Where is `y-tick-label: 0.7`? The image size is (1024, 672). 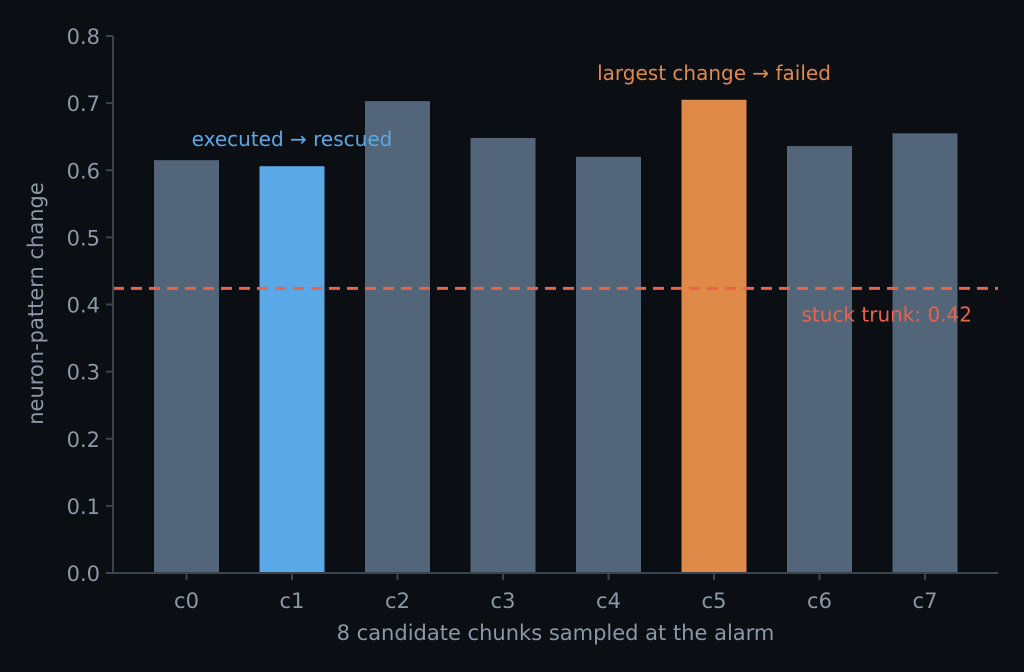
y-tick-label: 0.7 is located at coordinates (83, 104).